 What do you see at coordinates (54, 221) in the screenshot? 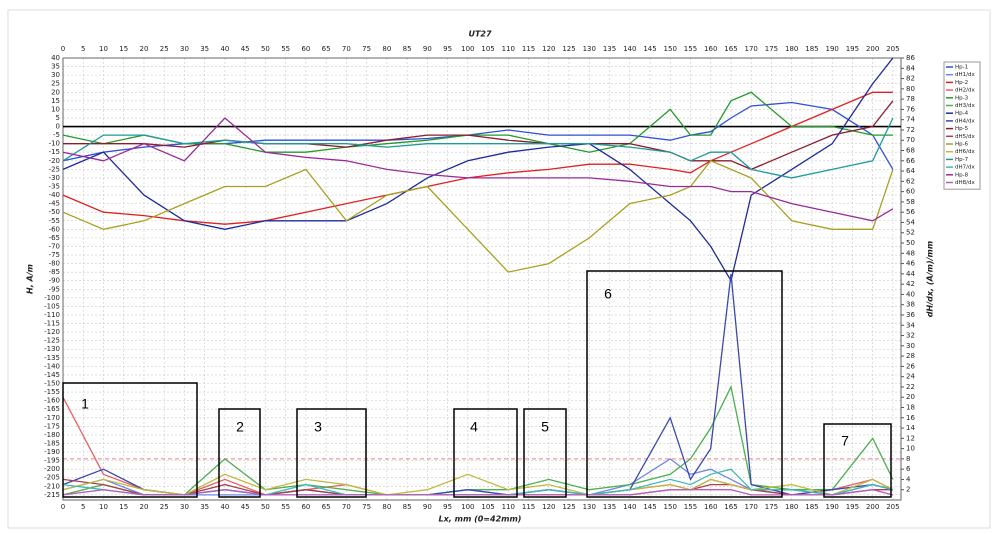
I see `y-tick-label: -55` at bounding box center [54, 221].